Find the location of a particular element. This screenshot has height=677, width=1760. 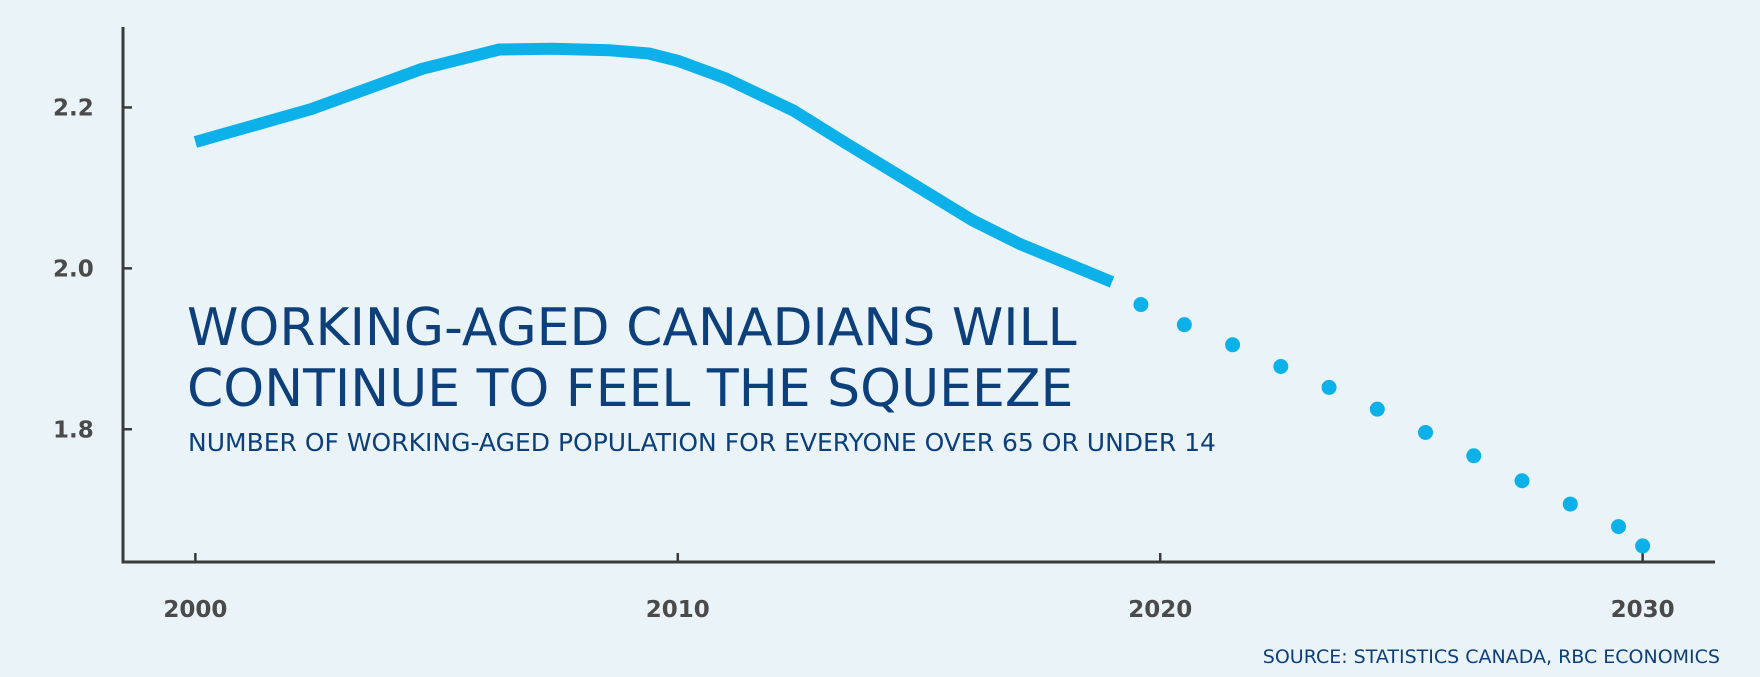

x-tick-label: 2020 is located at coordinates (1160, 610).